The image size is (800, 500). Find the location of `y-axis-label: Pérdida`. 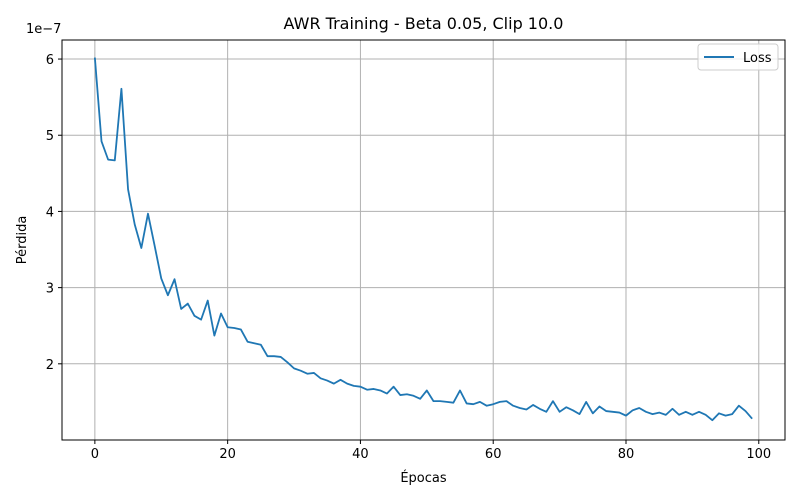

y-axis-label: Pérdida is located at coordinates (22, 240).